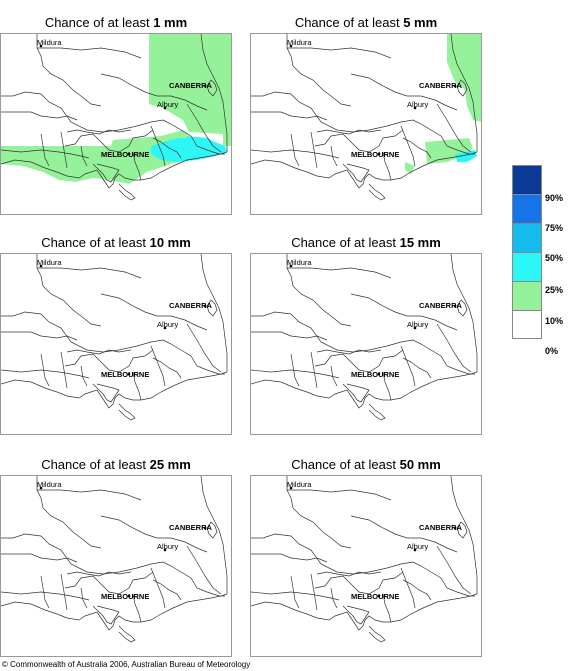  Describe the element at coordinates (190, 90) in the screenshot. I see `rainfall-probability-area` at that location.